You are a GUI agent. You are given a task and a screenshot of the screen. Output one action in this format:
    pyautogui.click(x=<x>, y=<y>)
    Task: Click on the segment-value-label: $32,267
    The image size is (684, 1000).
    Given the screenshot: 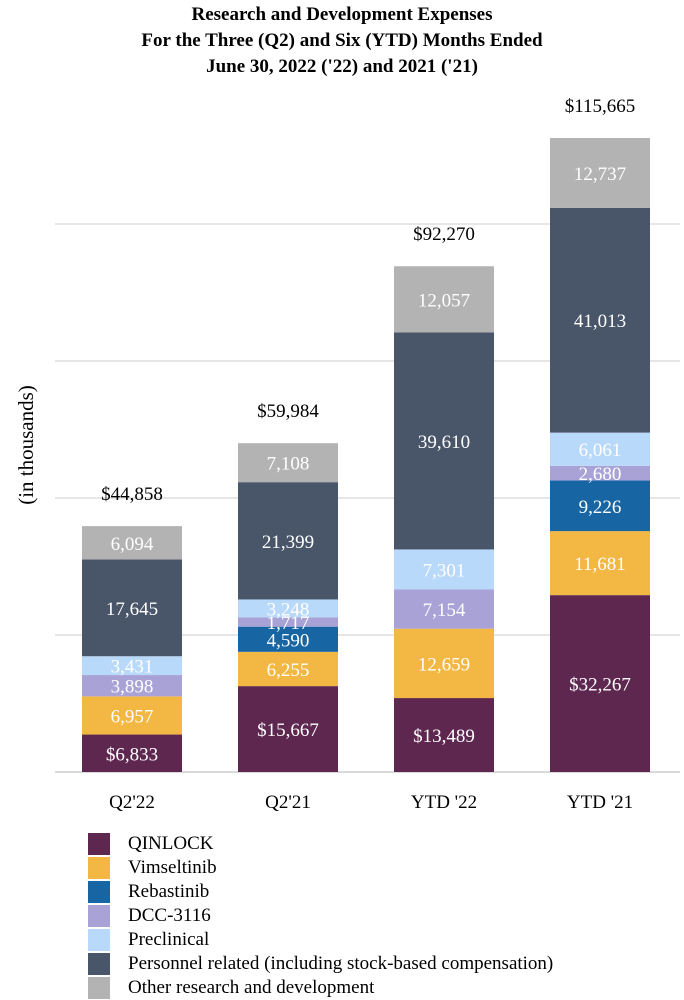 What is the action you would take?
    pyautogui.click(x=600, y=685)
    